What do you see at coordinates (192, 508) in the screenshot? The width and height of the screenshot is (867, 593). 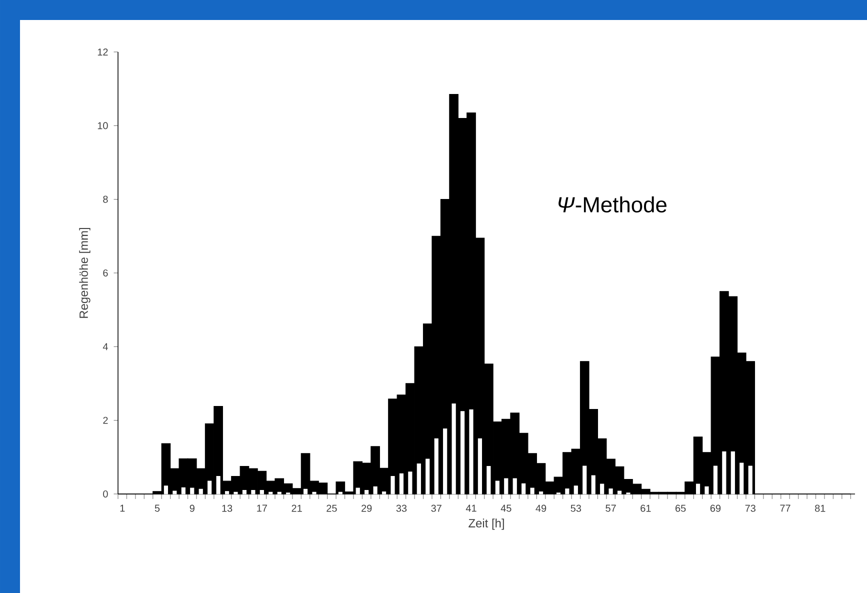 I see `x-tick-label: 9` at bounding box center [192, 508].